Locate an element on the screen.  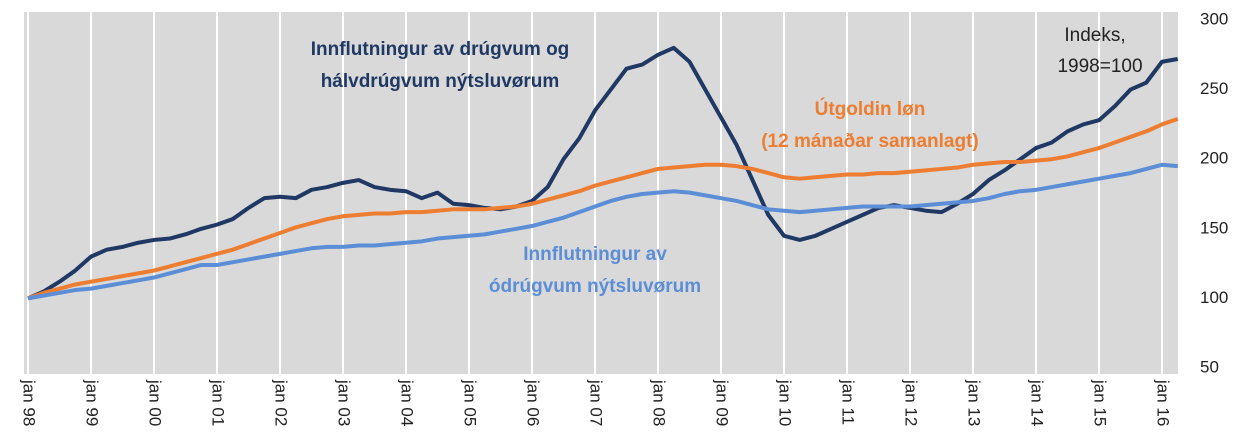
x-tick-label: jan 13 is located at coordinates (974, 402).